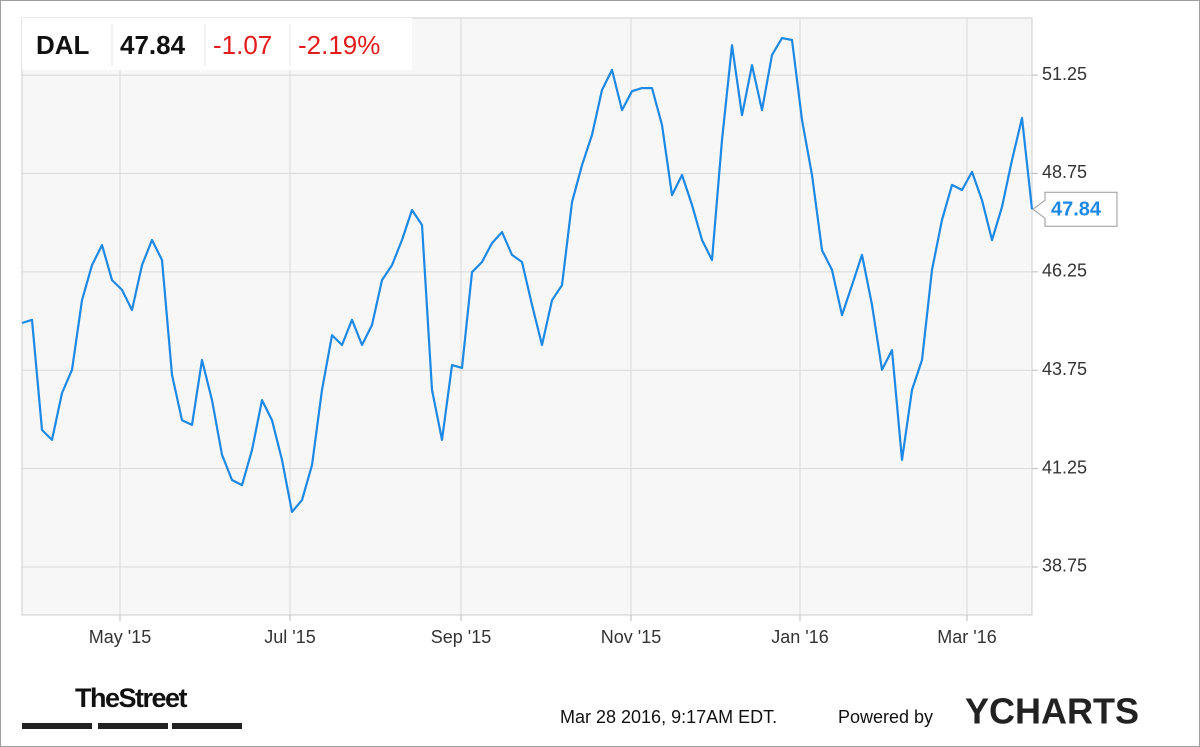 The height and width of the screenshot is (747, 1200). Describe the element at coordinates (668, 717) in the screenshot. I see `timestamp: Mar 28 2016, 9:17AM EDT.` at that location.